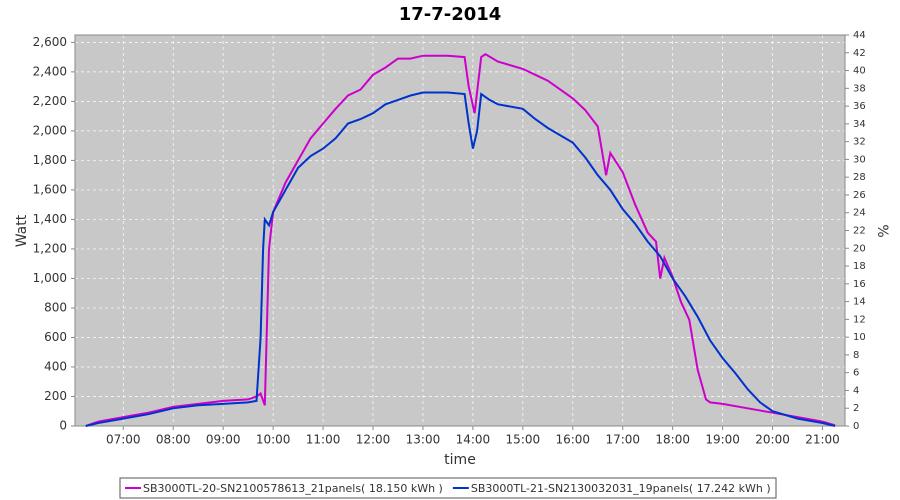 Image resolution: width=900 pixels, height=500 pixels. Describe the element at coordinates (373, 440) in the screenshot. I see `x-tick-label: 12:00` at that location.